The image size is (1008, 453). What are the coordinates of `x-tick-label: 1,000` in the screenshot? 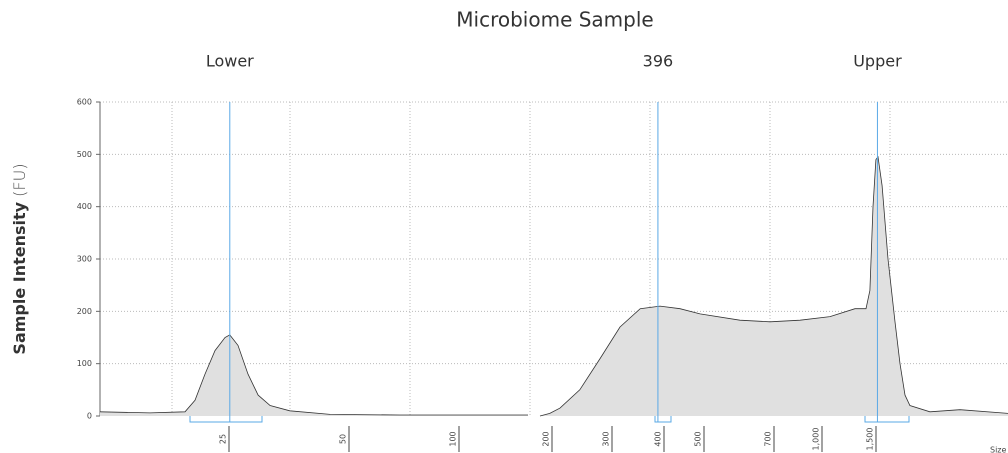 It's located at (816, 439).